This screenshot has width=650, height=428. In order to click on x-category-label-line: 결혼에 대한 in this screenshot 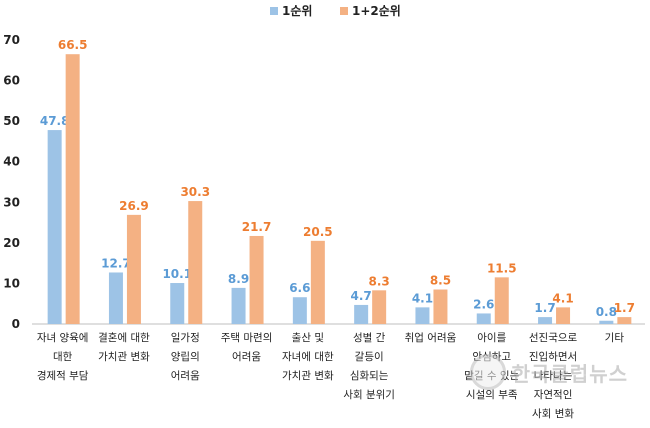, I will do `click(124, 337)`.